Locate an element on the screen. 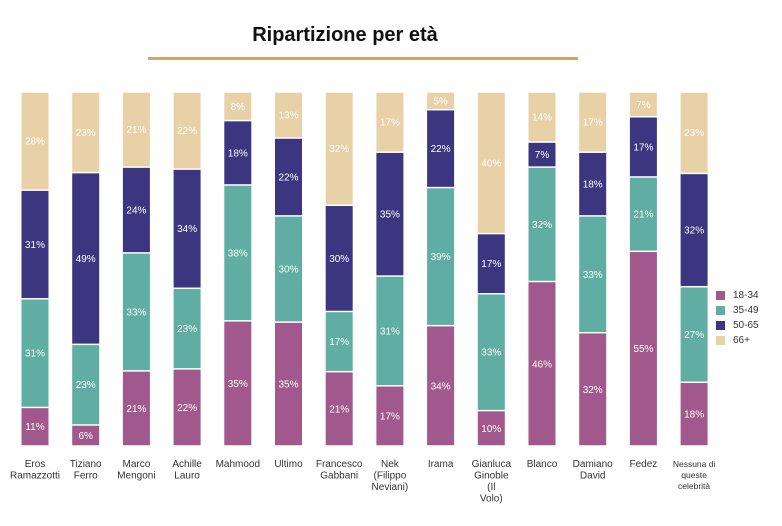  category-label: Neviani) is located at coordinates (390, 487).